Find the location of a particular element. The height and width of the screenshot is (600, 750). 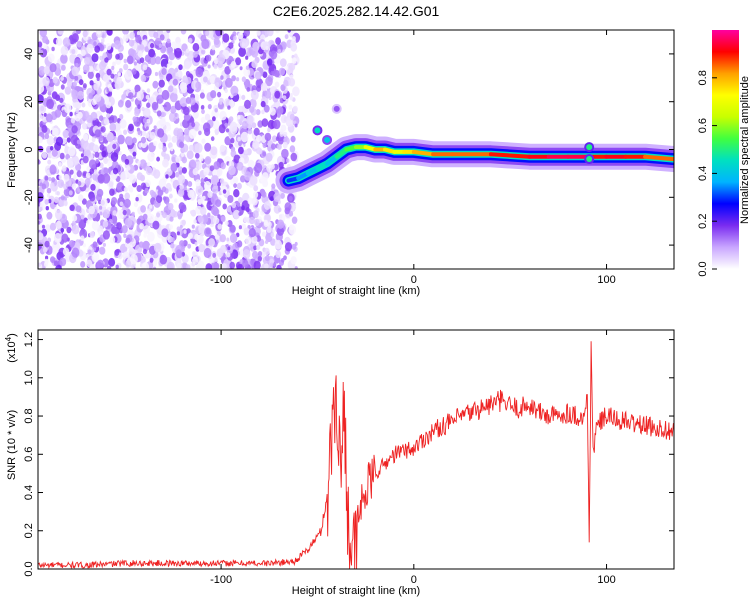

colorbar-tick-label: 0.4 is located at coordinates (703, 173).